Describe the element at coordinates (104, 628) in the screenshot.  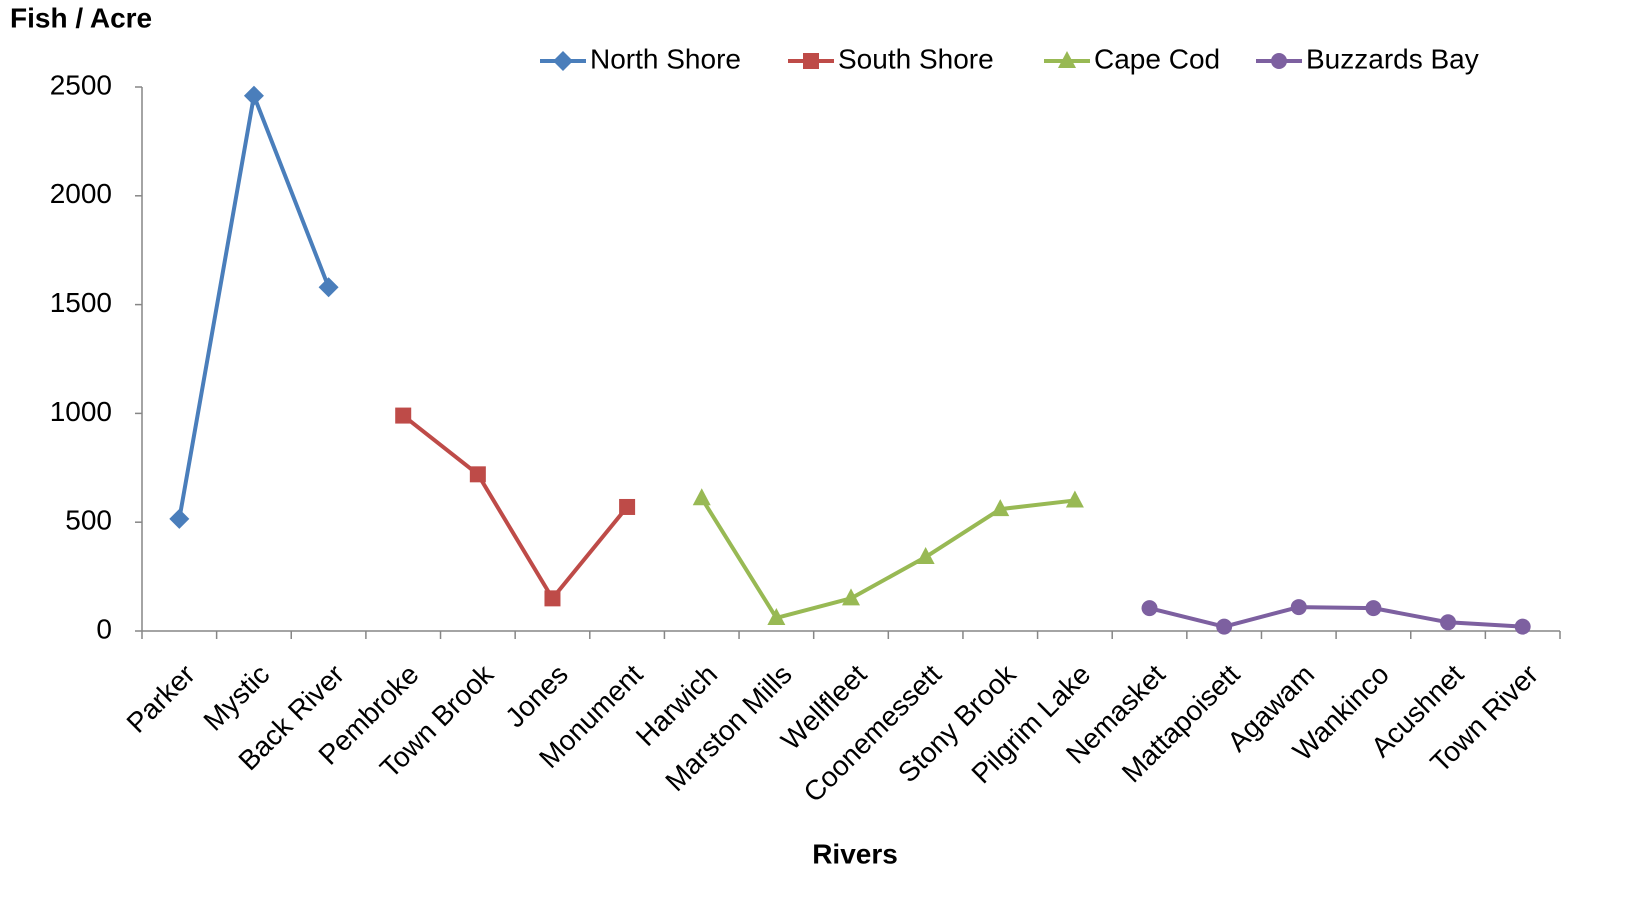
I see `y-tick-label: 0` at that location.